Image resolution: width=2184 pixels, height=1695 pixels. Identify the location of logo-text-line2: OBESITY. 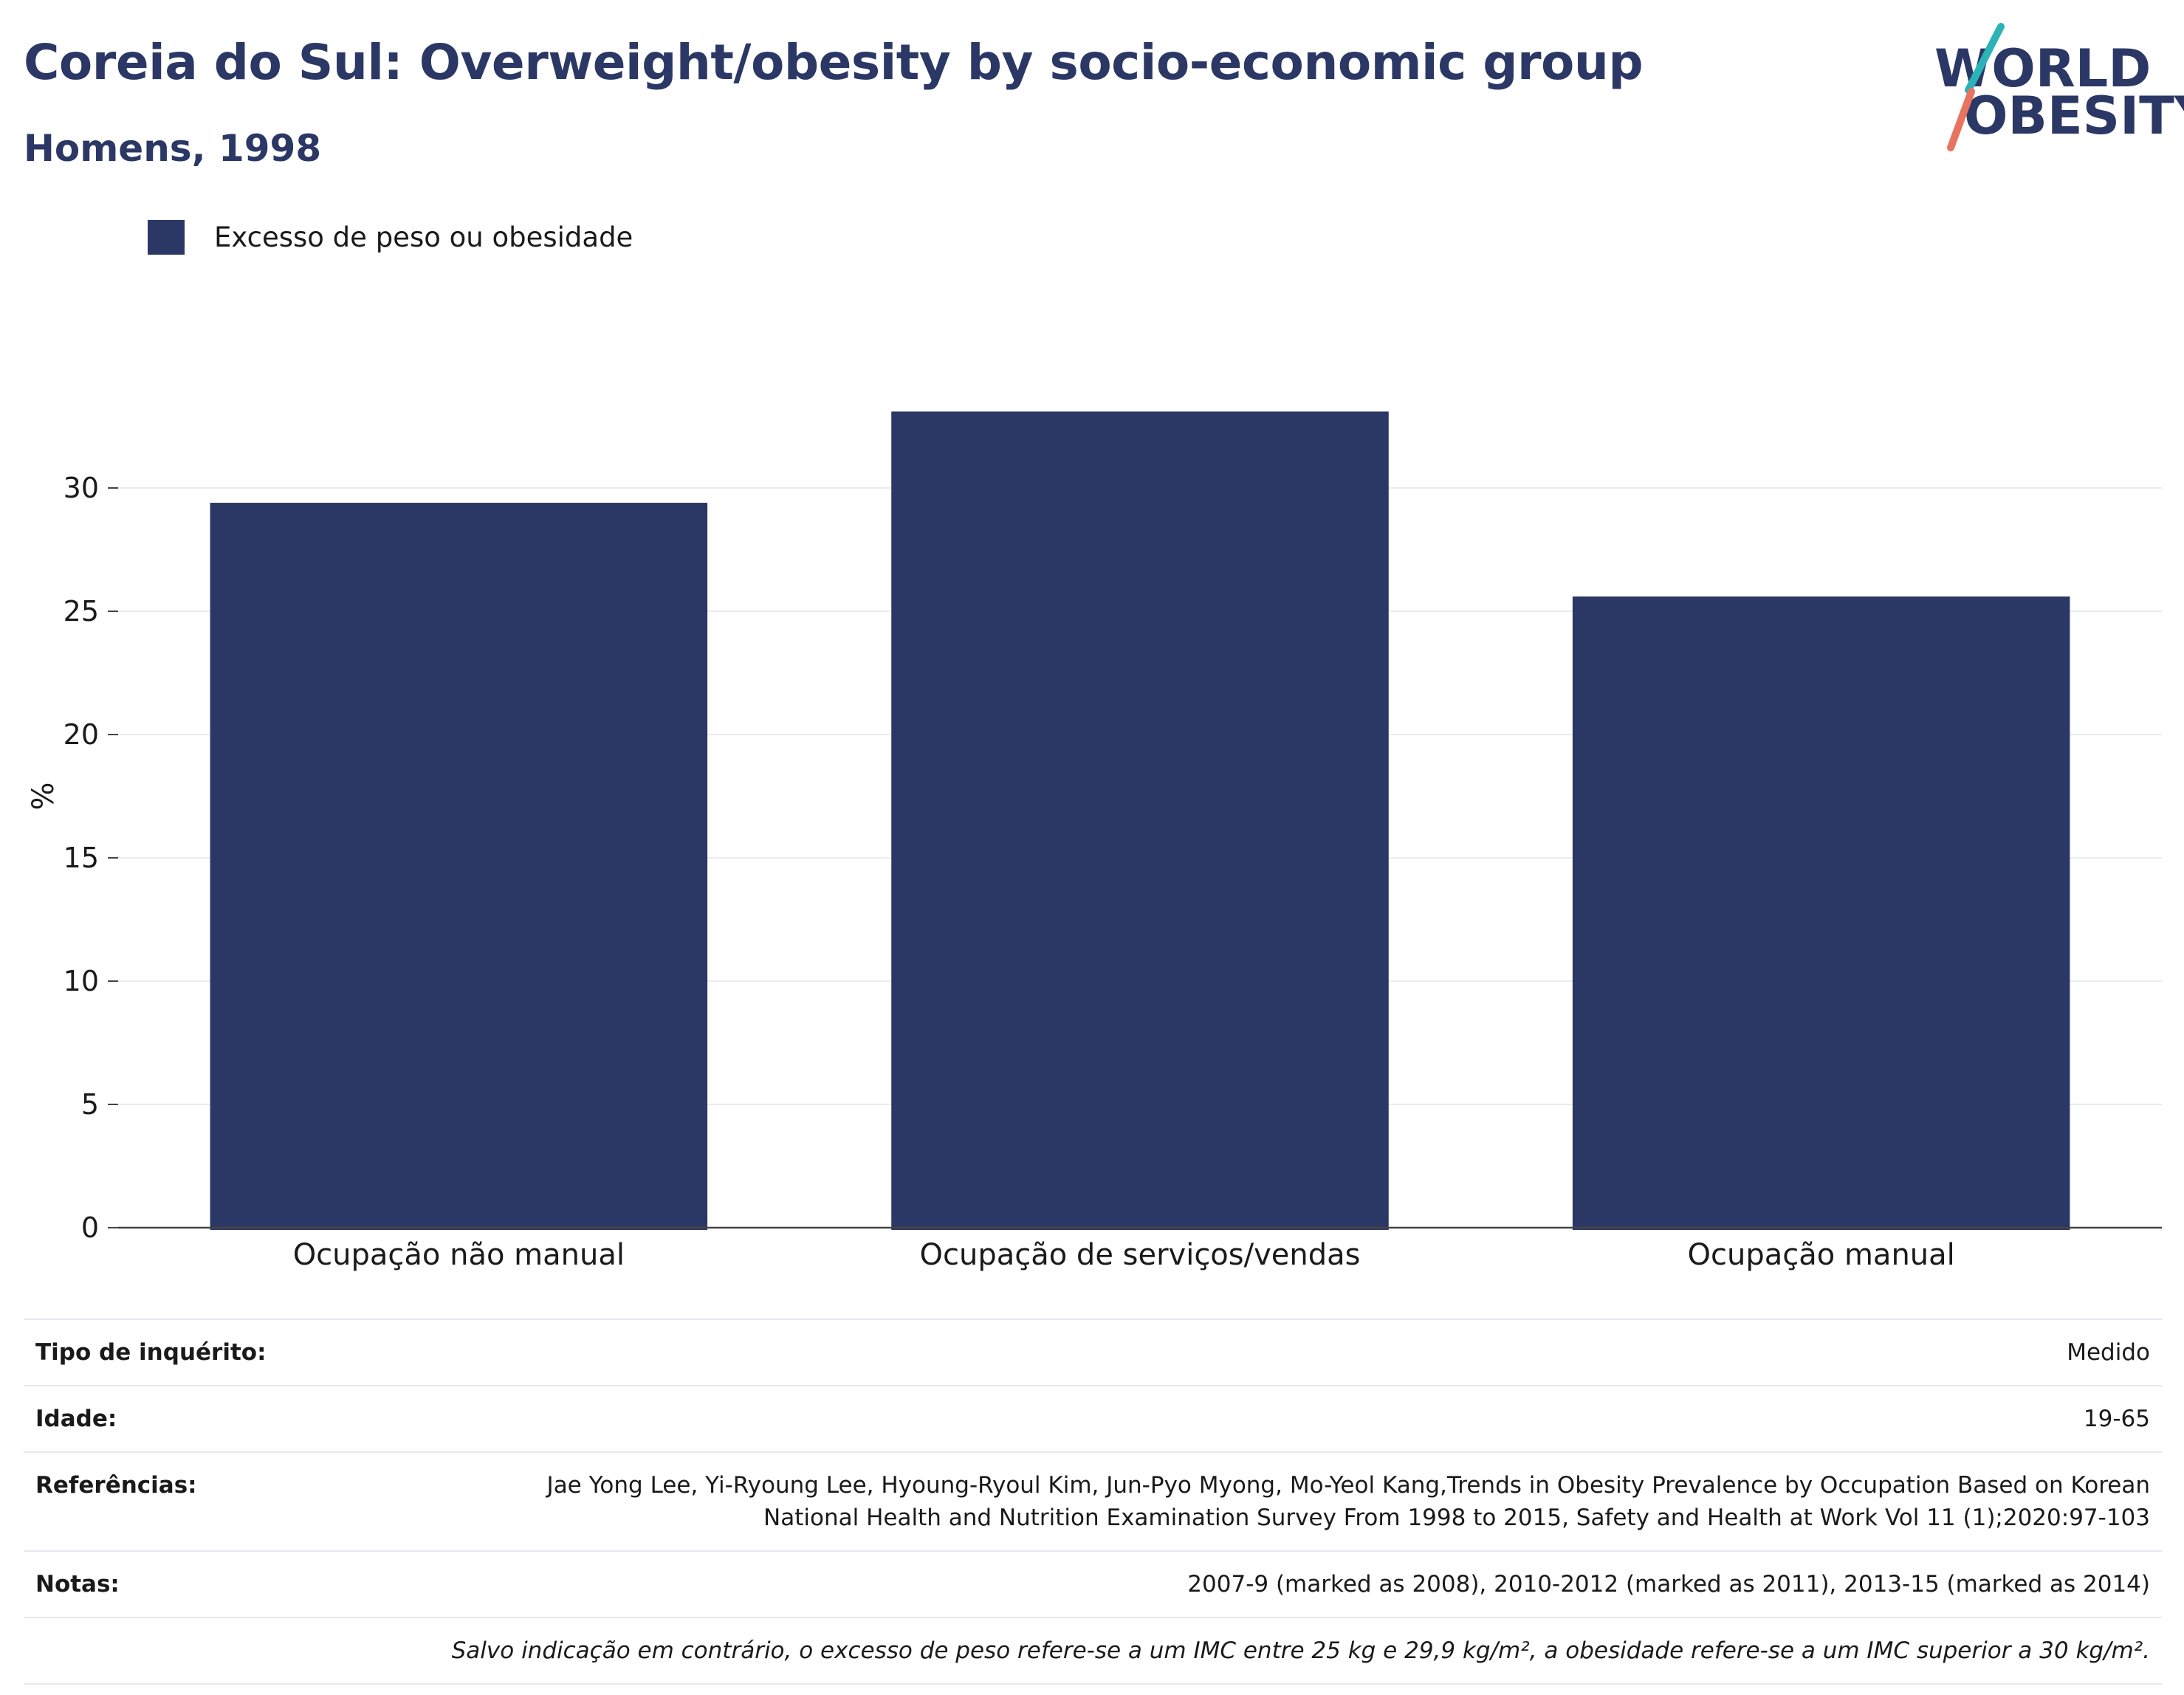
(2074, 116).